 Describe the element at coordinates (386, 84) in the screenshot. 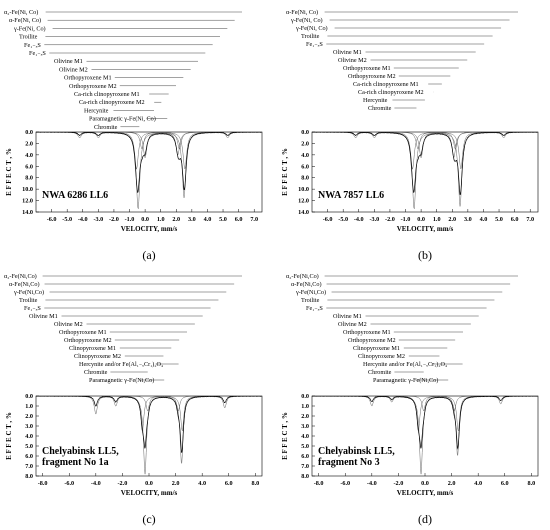

I see `component-label: Ca-rich clinopyroxene M1` at that location.